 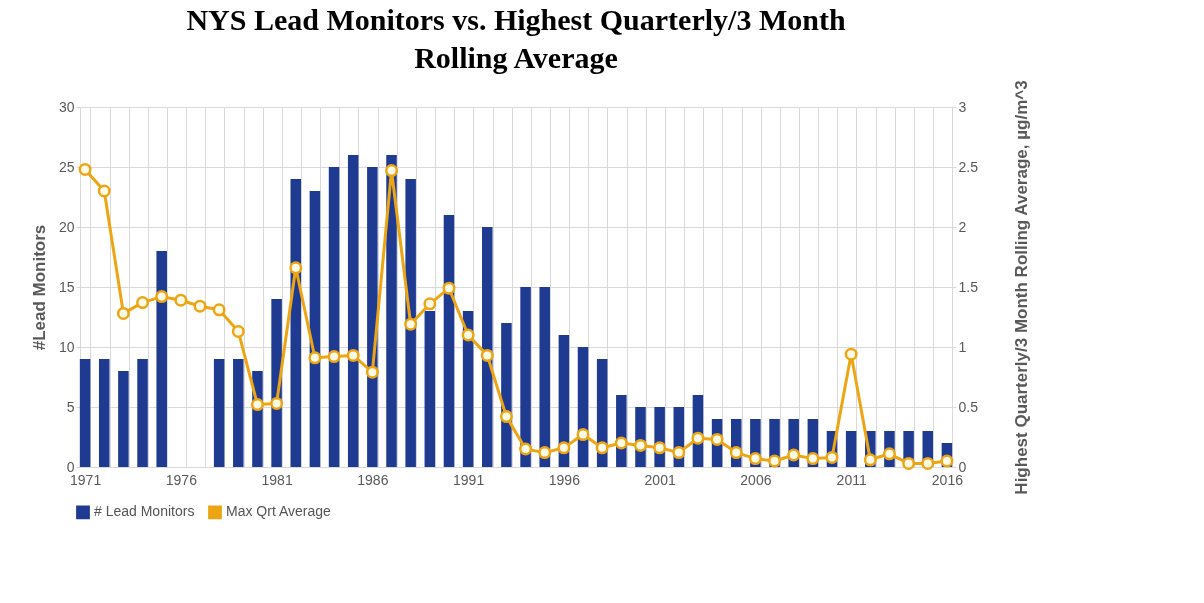 I want to click on y-tick-label: 20, so click(x=66, y=226).